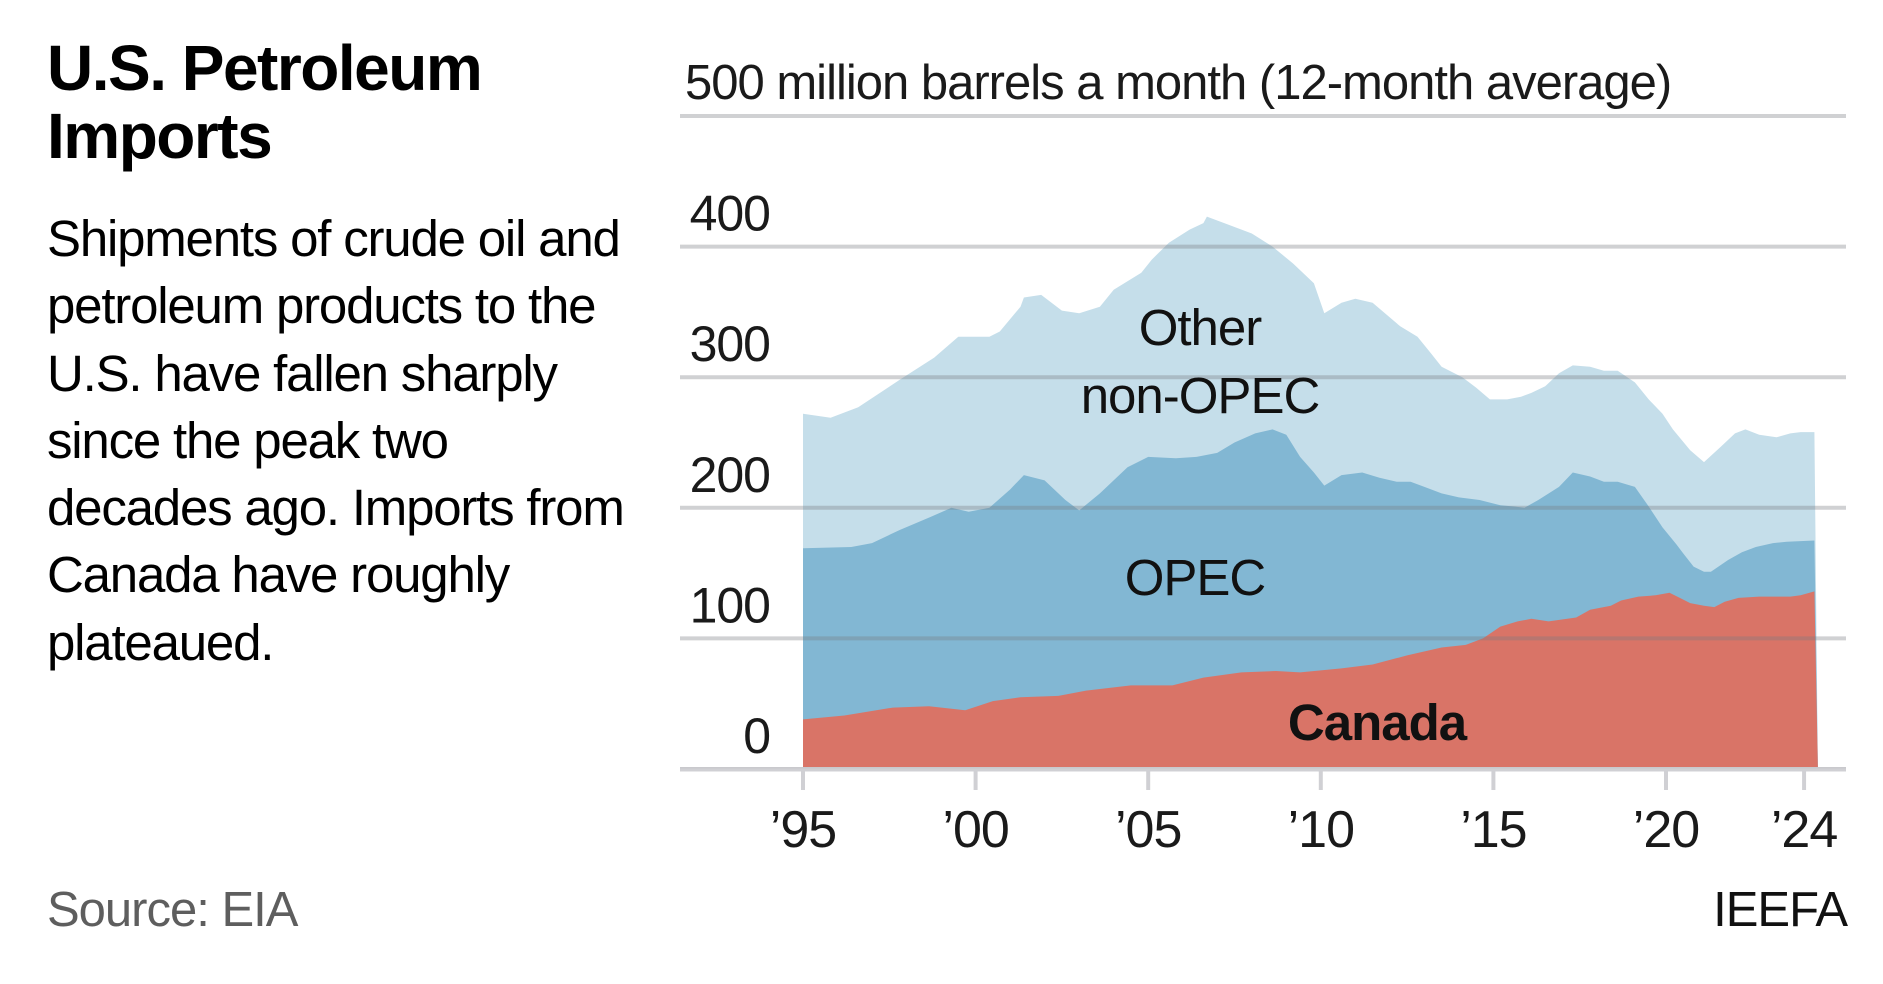  I want to click on area-canada, so click(1310, 680).